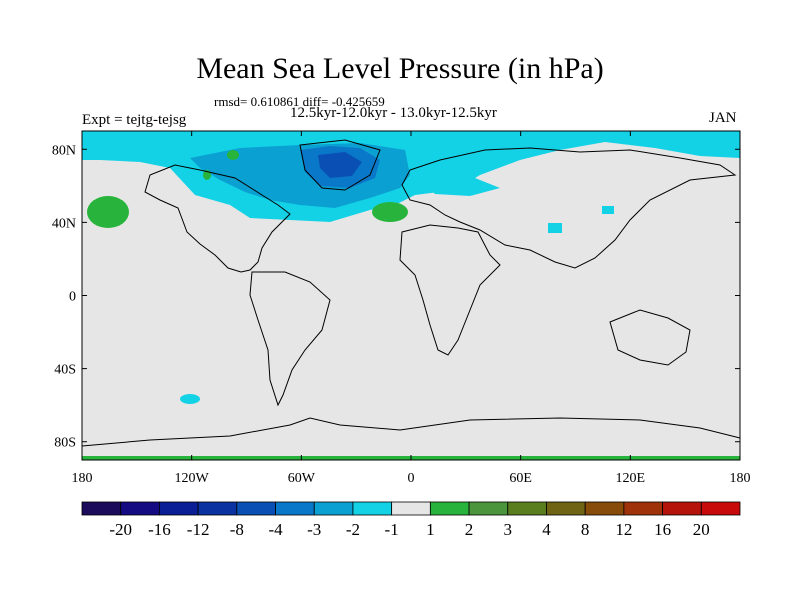  I want to click on colorbar-label: -16, so click(159, 529).